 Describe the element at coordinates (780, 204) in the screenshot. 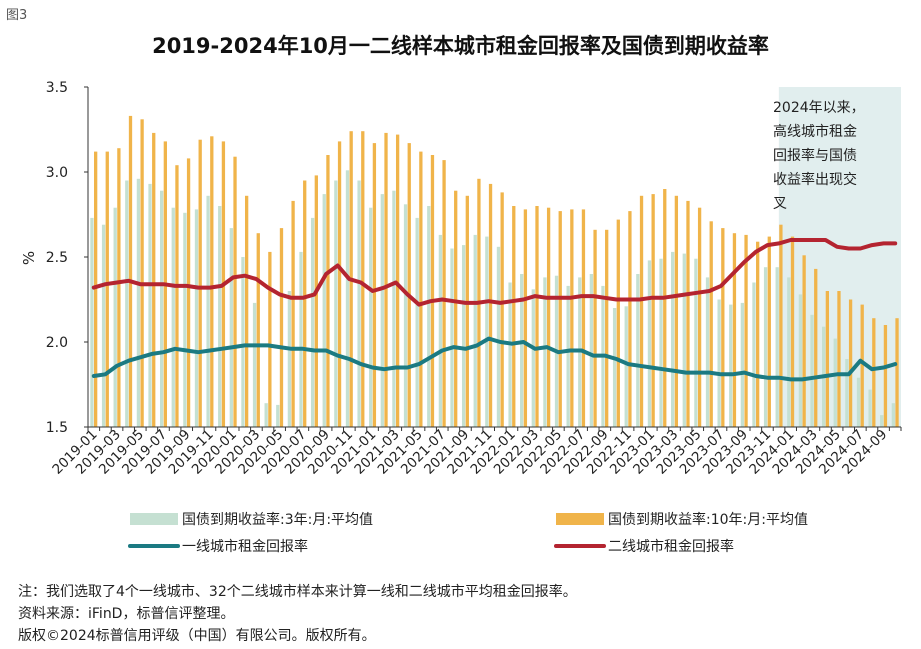

I see `annotation-text: 叉` at that location.